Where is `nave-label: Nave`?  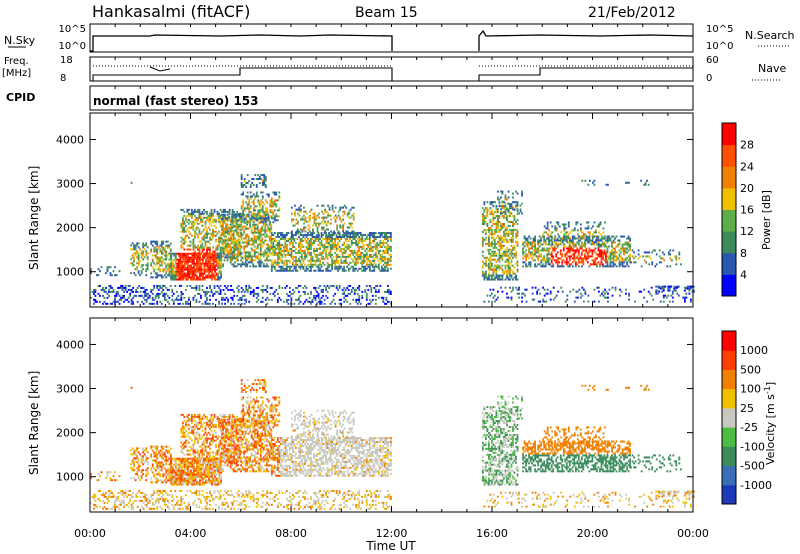
nave-label: Nave is located at coordinates (772, 68).